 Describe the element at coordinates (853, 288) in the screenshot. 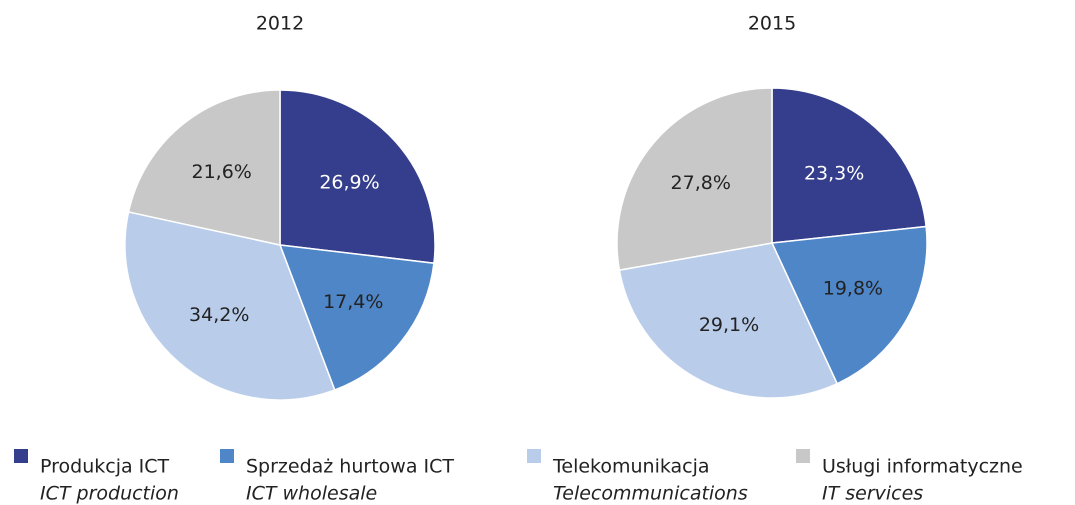

I see `data-label: 19,8%` at that location.